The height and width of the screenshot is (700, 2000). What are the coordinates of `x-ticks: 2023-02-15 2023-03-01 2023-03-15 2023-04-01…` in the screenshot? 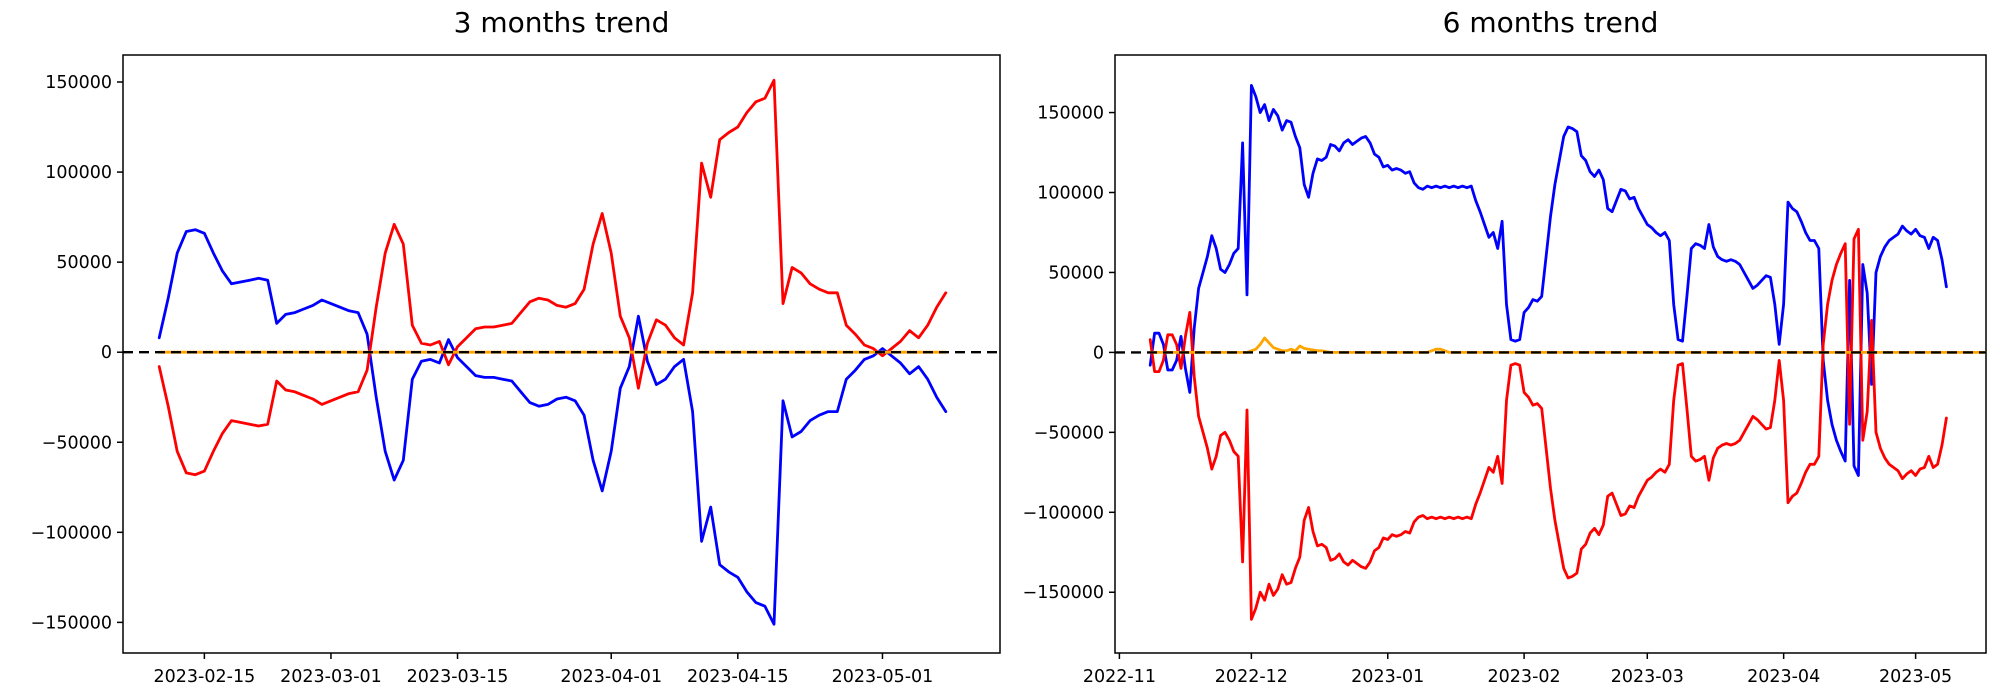 It's located at (544, 670).